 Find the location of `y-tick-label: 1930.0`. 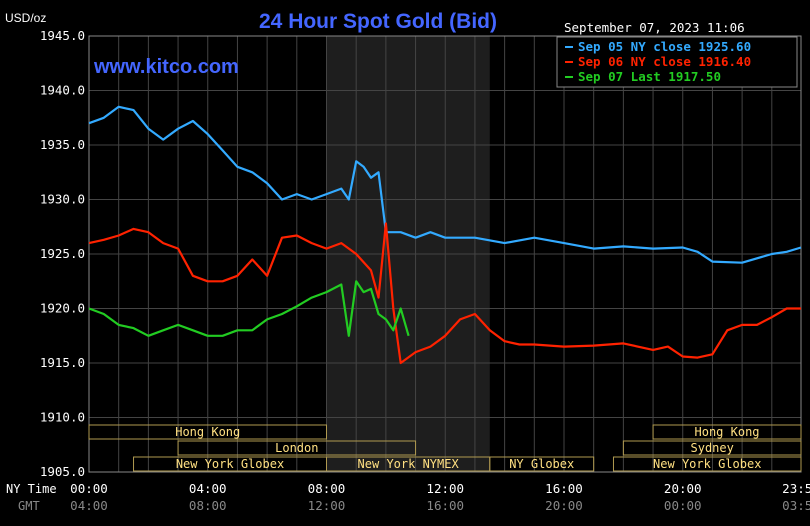

y-tick-label: 1930.0 is located at coordinates (62, 199).